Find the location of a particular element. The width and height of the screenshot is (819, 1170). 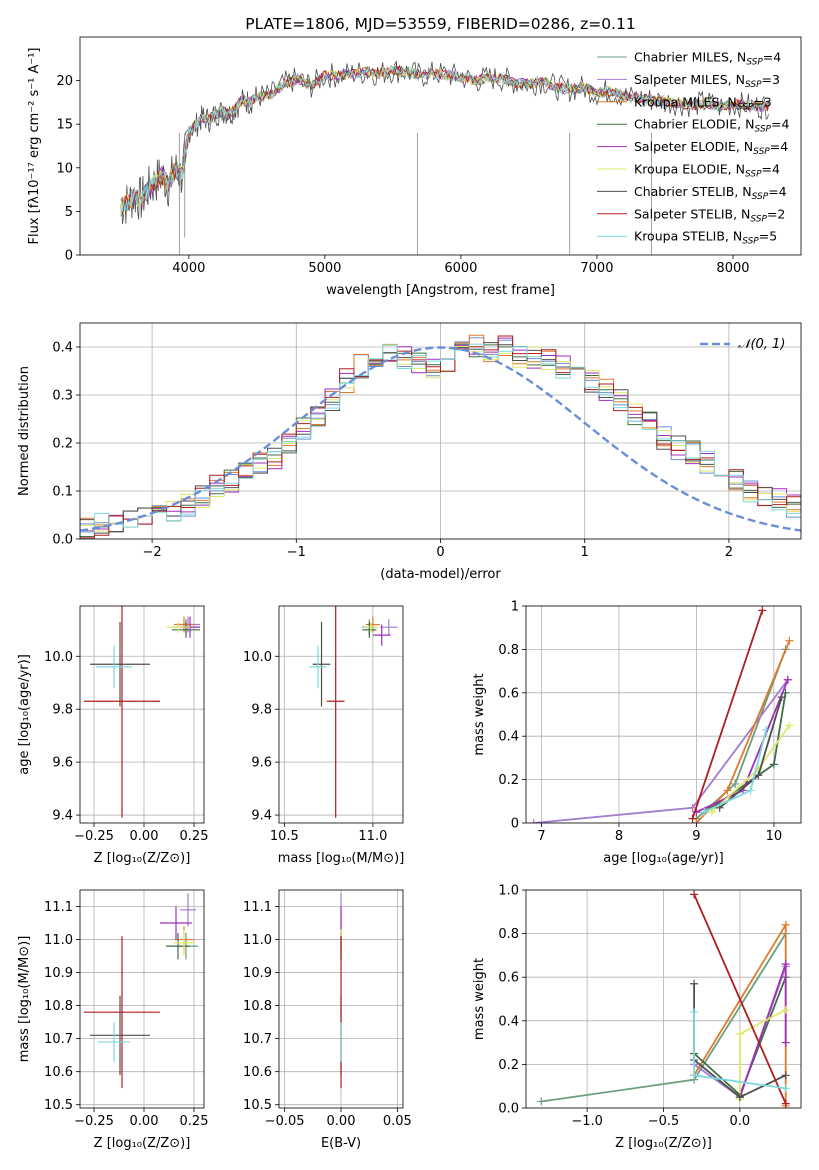

x-axis-label: age [log₁₀(age/yr)] is located at coordinates (663, 858).